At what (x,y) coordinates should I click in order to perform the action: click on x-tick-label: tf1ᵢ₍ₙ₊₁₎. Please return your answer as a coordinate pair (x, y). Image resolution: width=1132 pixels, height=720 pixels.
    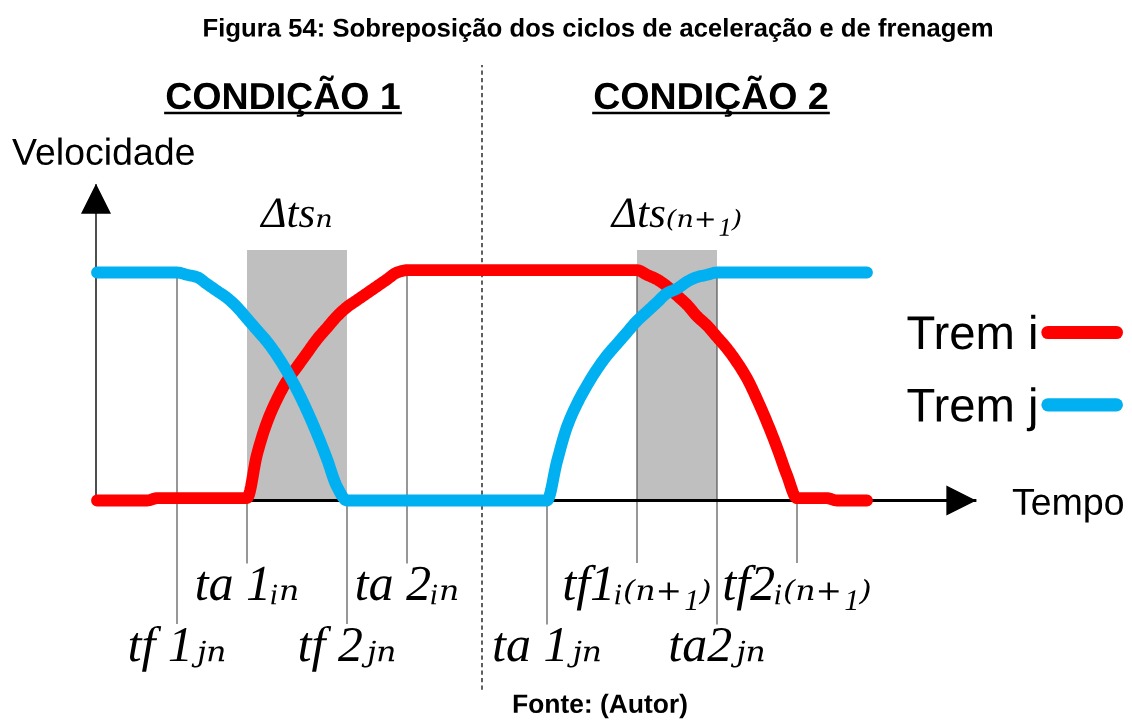
    Looking at the image, I should click on (637, 587).